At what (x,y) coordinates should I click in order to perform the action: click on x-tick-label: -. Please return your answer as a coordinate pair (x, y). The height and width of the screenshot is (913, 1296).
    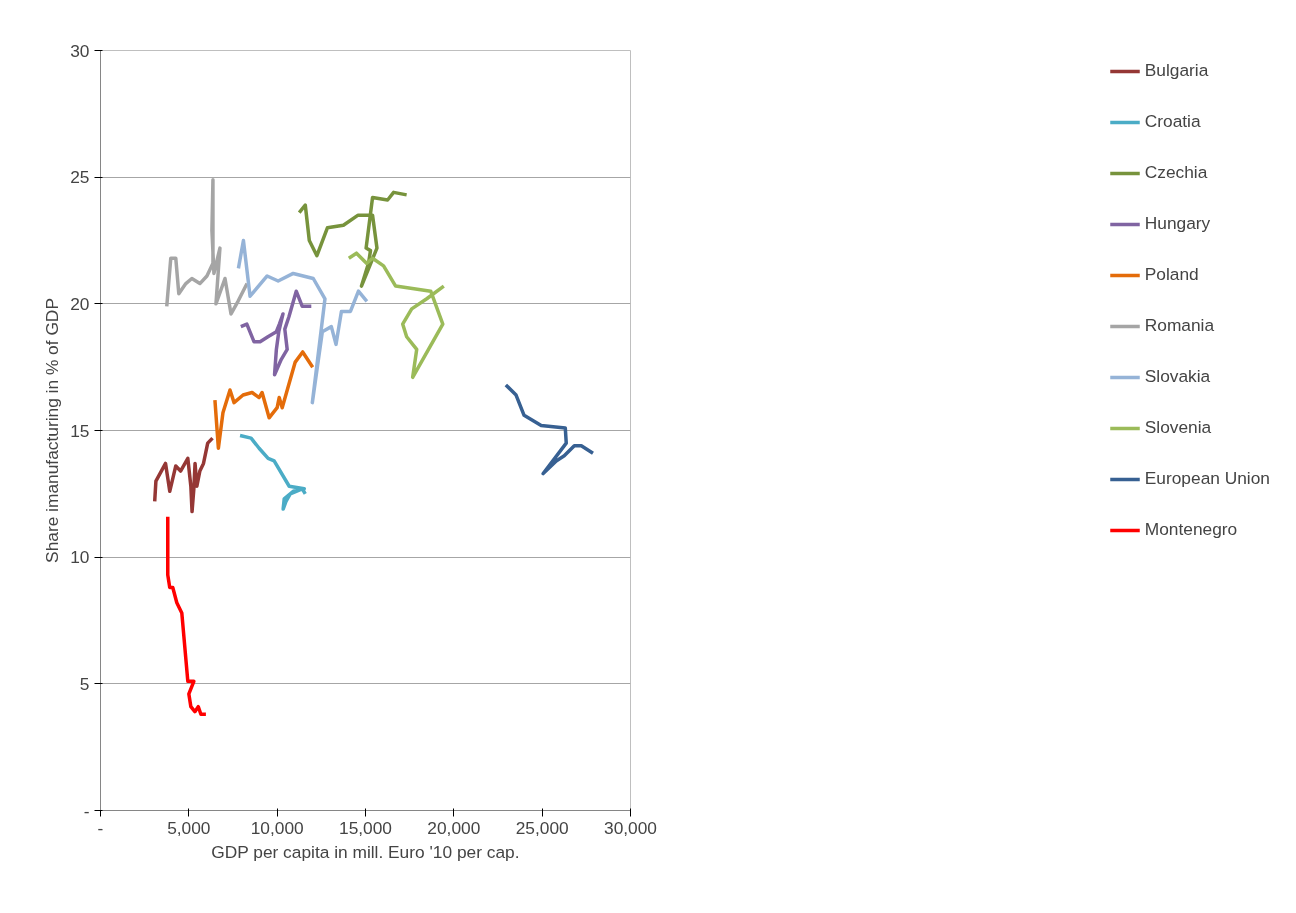
    Looking at the image, I should click on (100, 827).